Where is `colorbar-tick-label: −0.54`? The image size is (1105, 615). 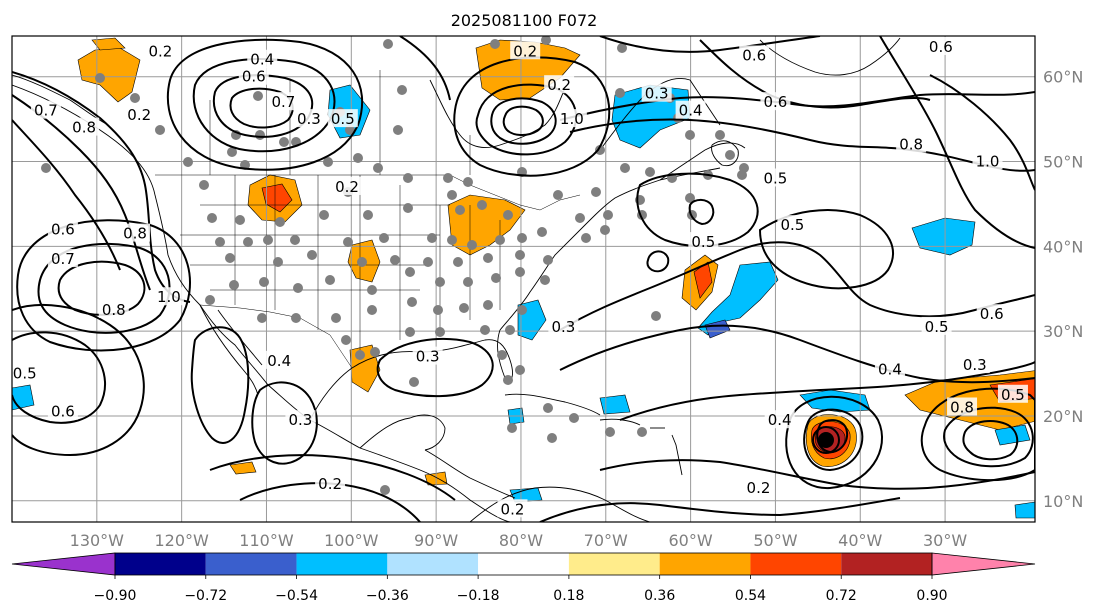
colorbar-tick-label: −0.54 is located at coordinates (296, 596).